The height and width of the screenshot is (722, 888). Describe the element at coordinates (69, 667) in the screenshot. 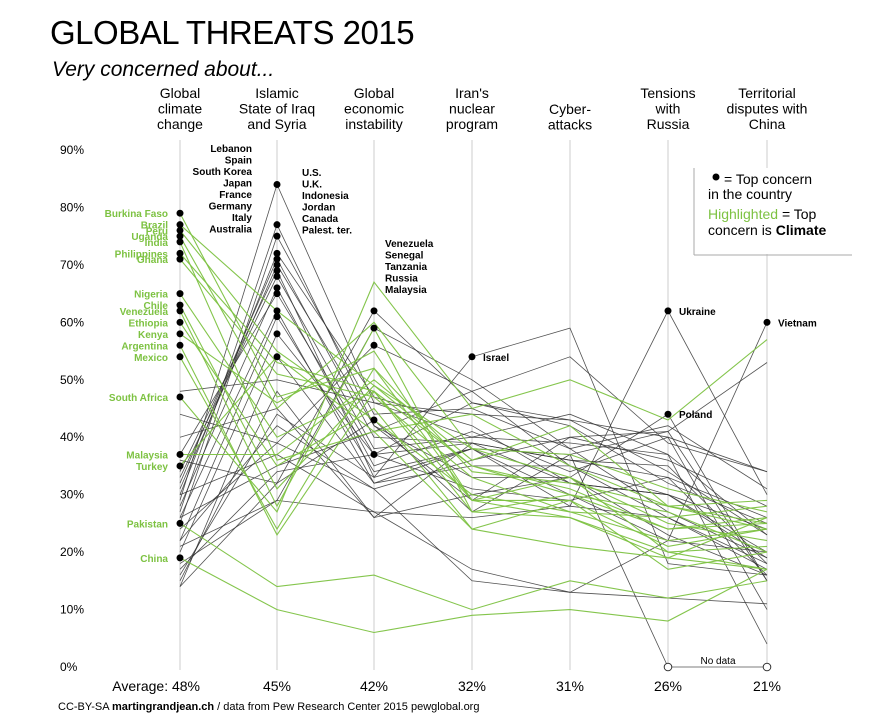

I see `y-tick-label: 0%` at that location.